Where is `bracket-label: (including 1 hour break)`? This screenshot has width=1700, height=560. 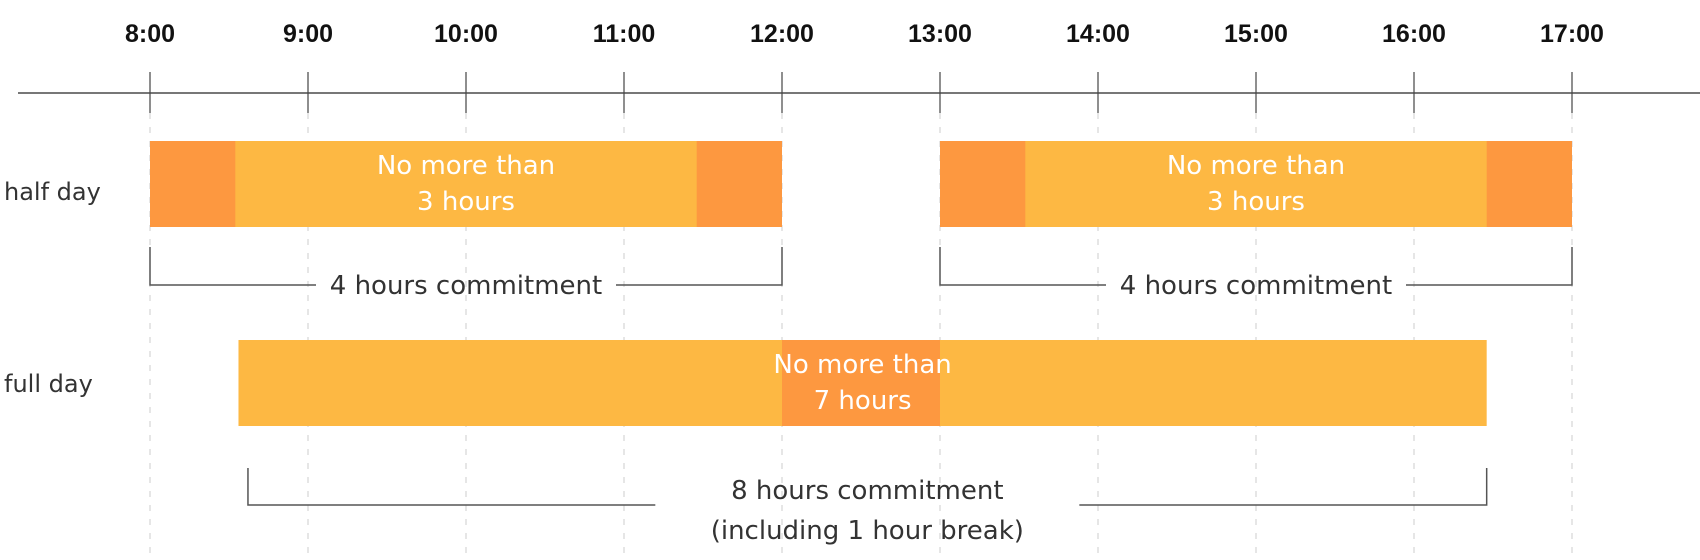
bracket-label: (including 1 hour break) is located at coordinates (867, 531).